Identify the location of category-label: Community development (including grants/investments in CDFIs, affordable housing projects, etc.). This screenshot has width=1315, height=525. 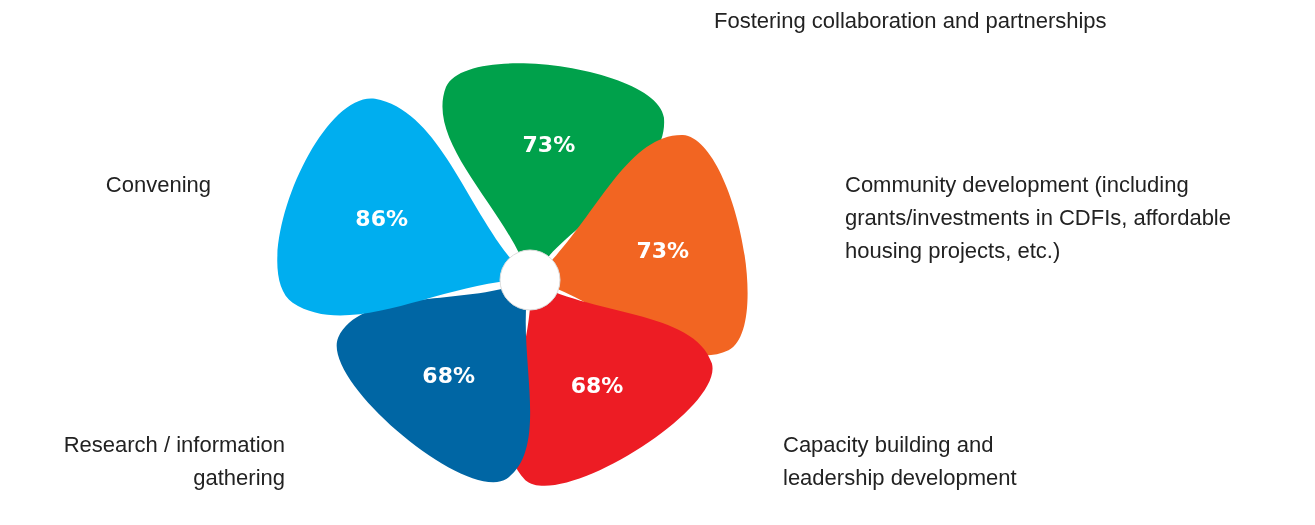
(1038, 217).